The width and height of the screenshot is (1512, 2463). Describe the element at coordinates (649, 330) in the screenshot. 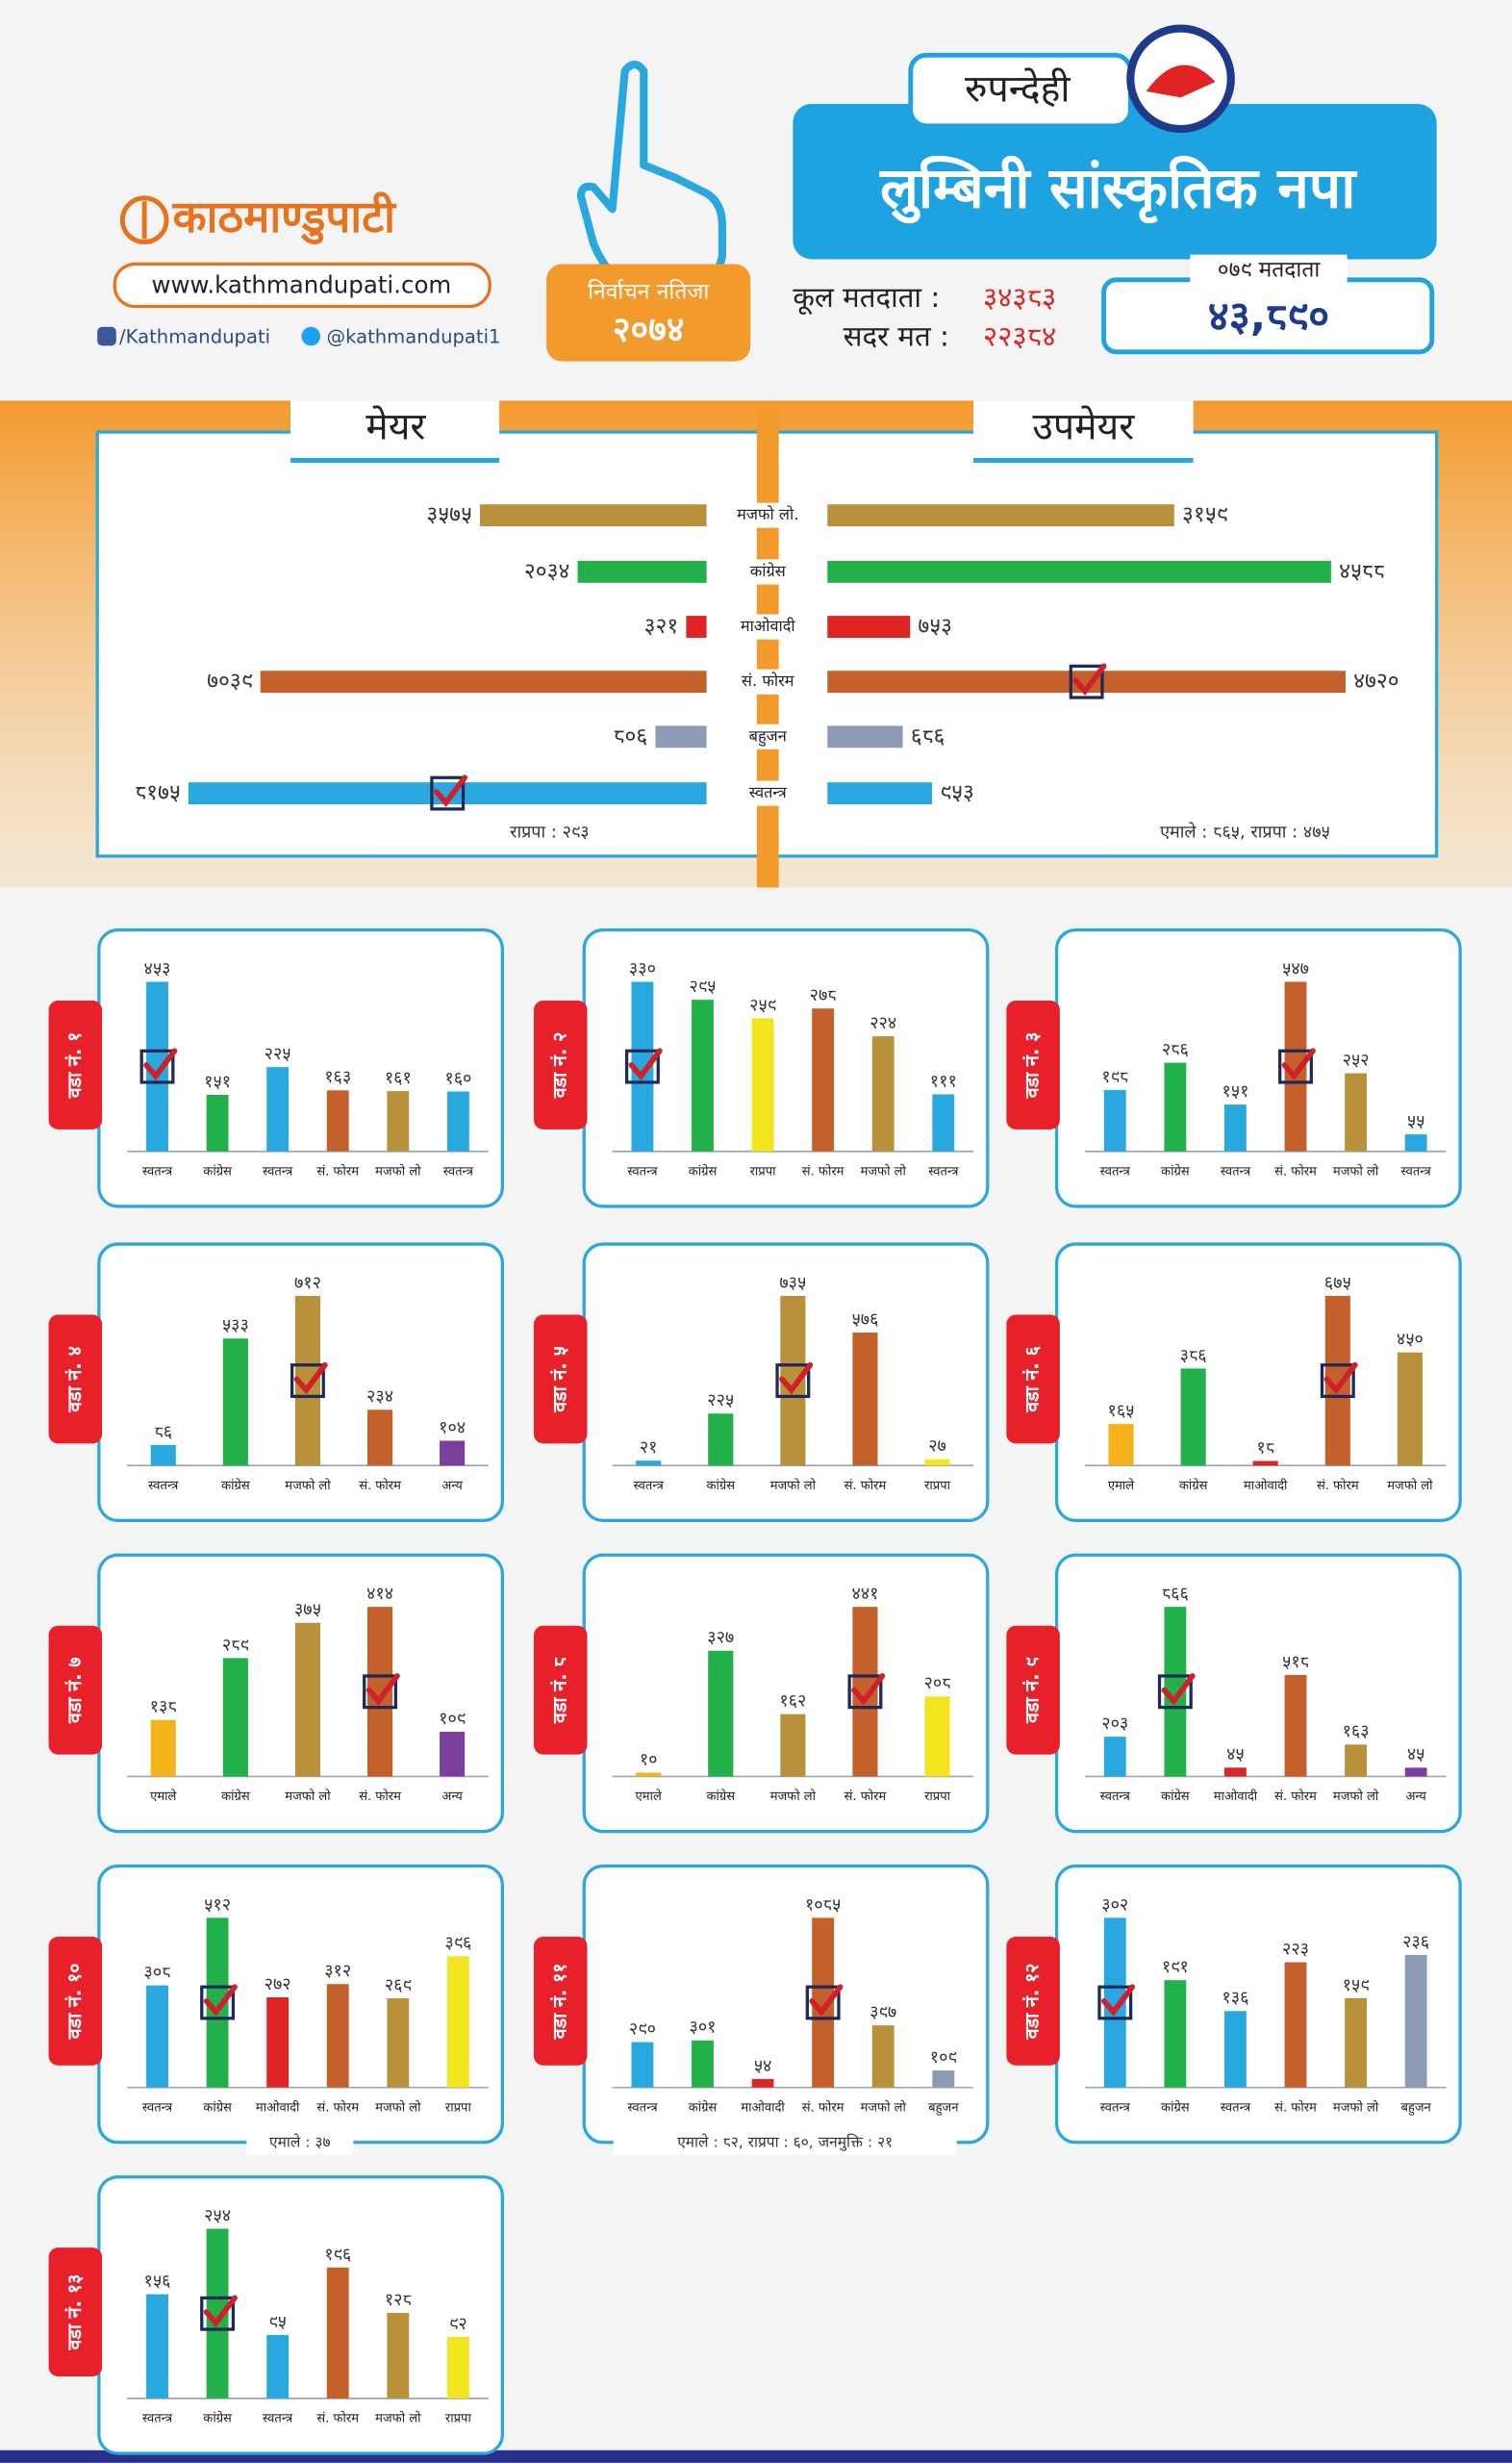

I see `badge-year: २०७४` at that location.